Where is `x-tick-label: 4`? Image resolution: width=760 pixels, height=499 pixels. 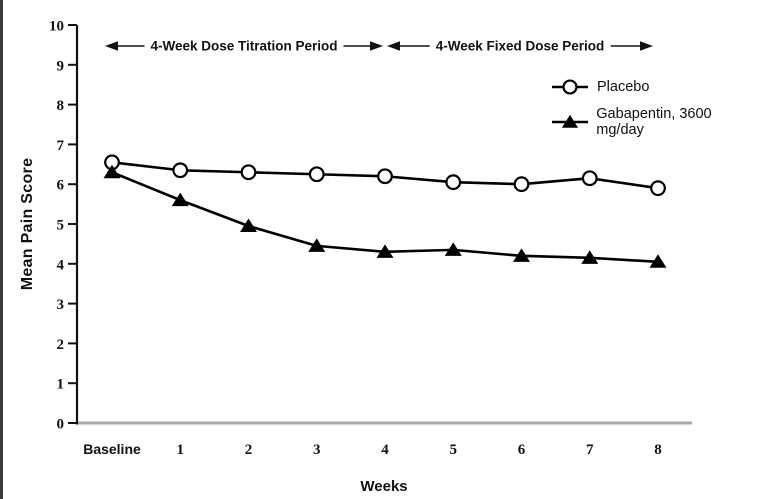 x-tick-label: 4 is located at coordinates (385, 450).